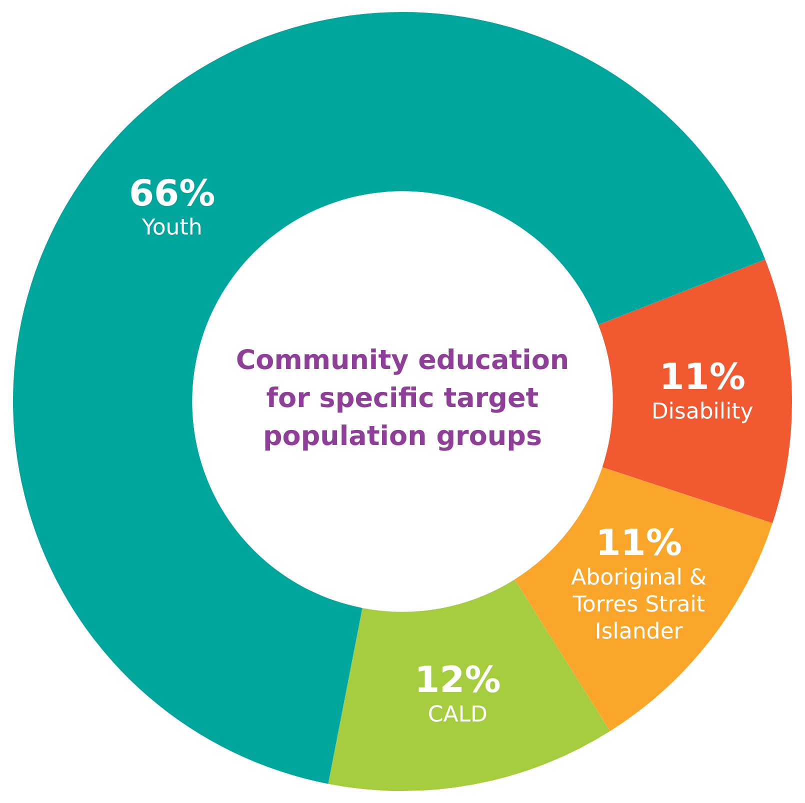  Describe the element at coordinates (172, 193) in the screenshot. I see `data-label: 66%` at that location.